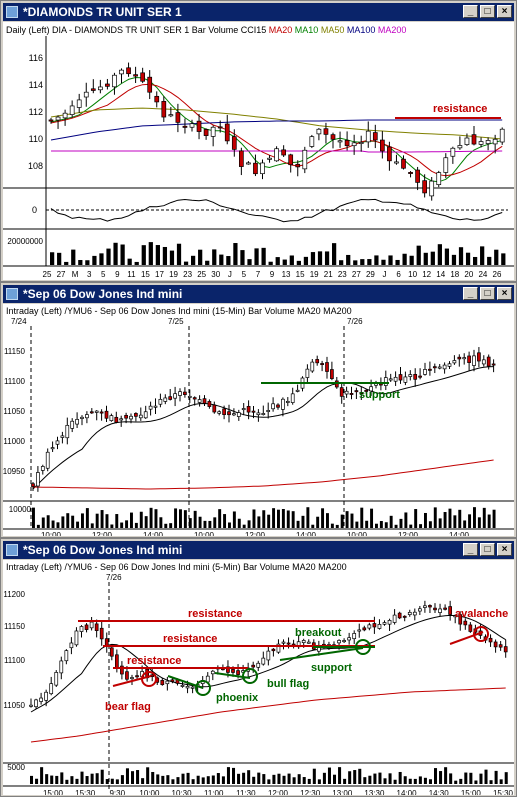  Describe the element at coordinates (272, 274) in the screenshot. I see `date-tick-label: 9` at that location.